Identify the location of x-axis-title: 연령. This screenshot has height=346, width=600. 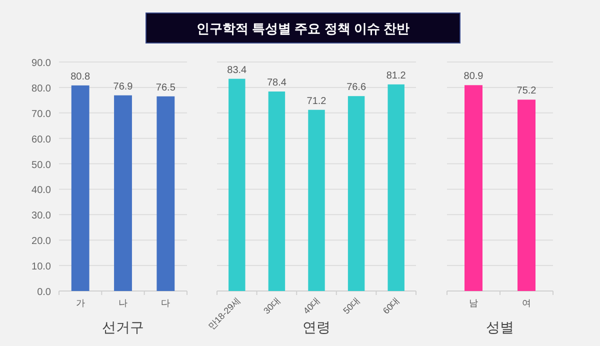
(316, 327).